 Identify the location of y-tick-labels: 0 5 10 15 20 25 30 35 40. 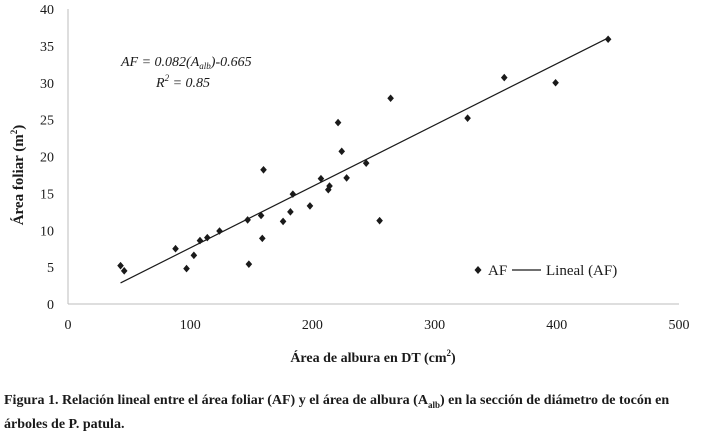
(47, 158).